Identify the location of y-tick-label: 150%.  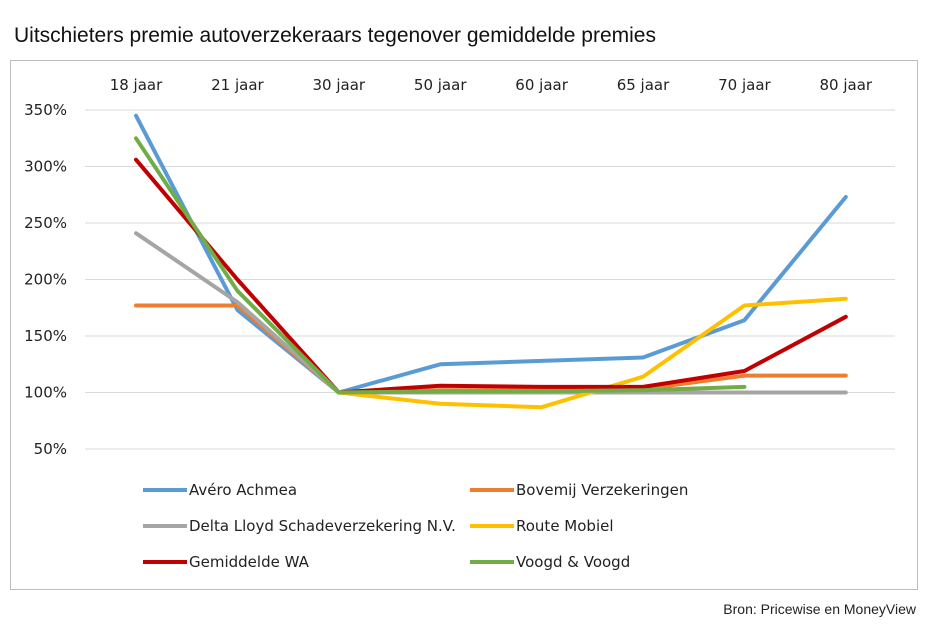
(45, 336).